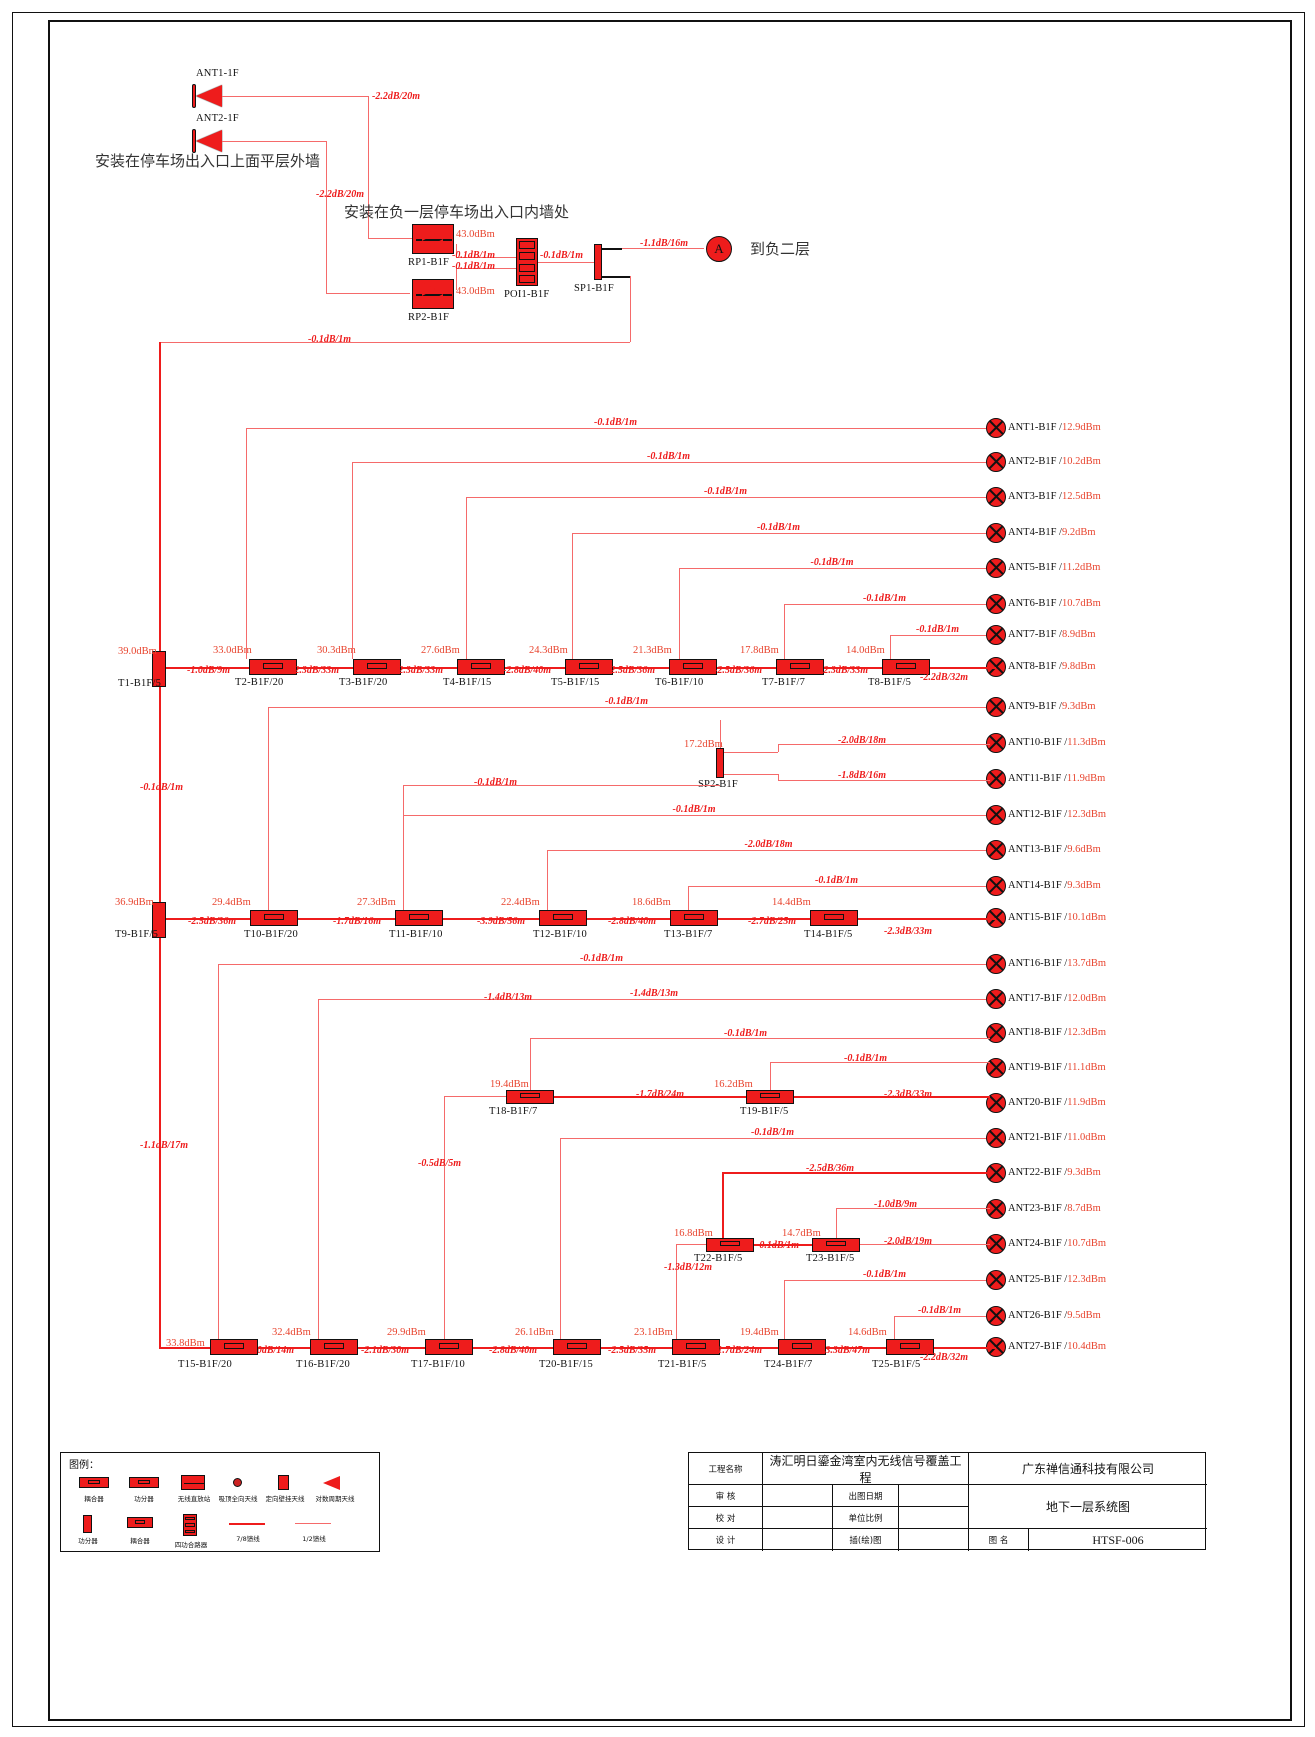 This screenshot has width=1315, height=1737. I want to click on t18-coupler-icon, so click(530, 1097).